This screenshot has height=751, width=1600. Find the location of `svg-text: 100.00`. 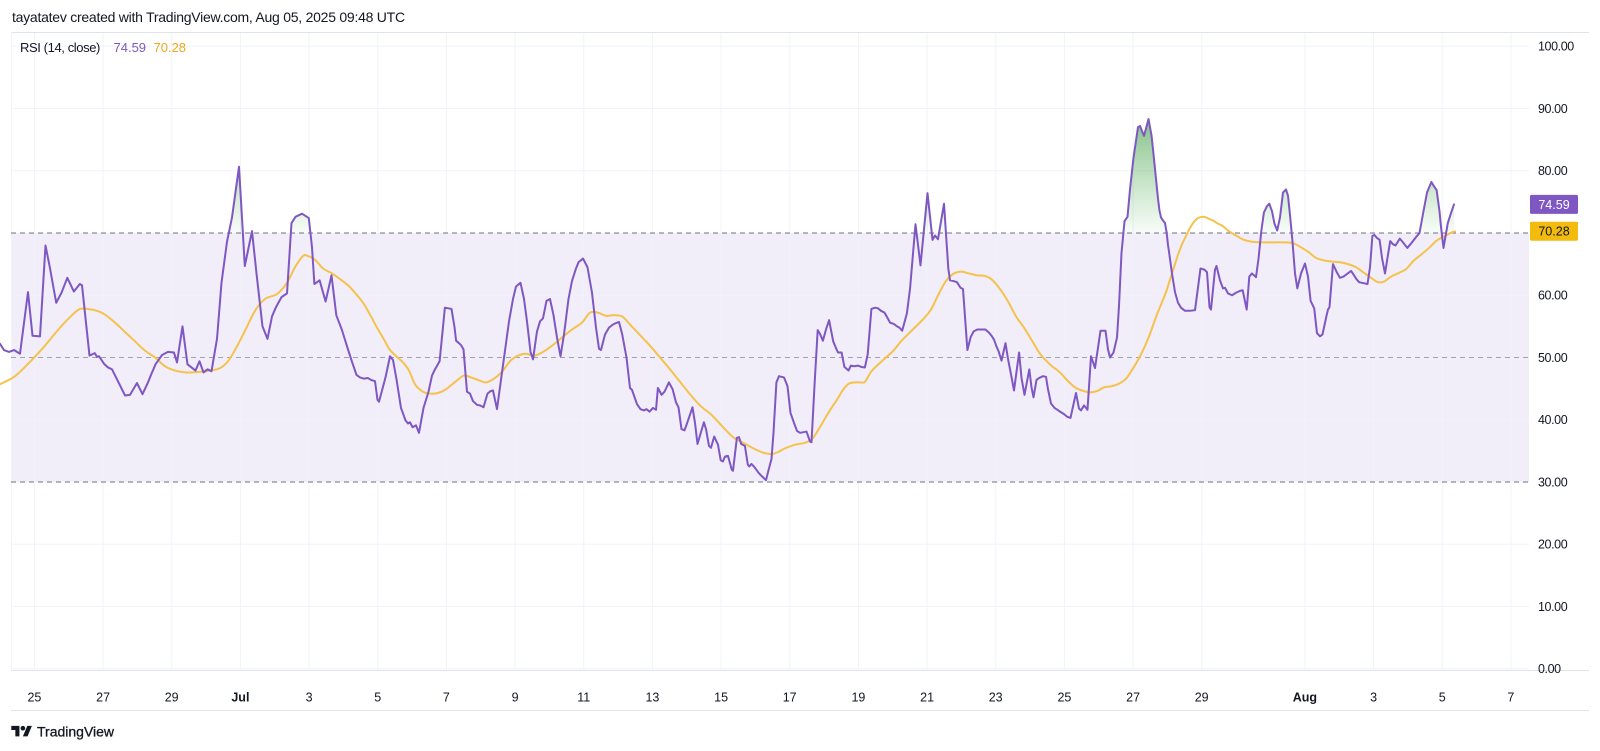

svg-text: 100.00 is located at coordinates (1556, 47).